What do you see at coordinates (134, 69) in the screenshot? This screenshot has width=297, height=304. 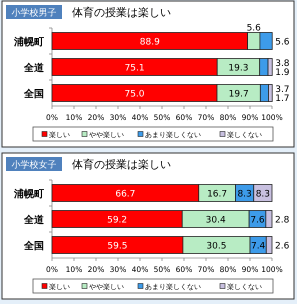 I see `data-label: 75.1` at bounding box center [134, 69].